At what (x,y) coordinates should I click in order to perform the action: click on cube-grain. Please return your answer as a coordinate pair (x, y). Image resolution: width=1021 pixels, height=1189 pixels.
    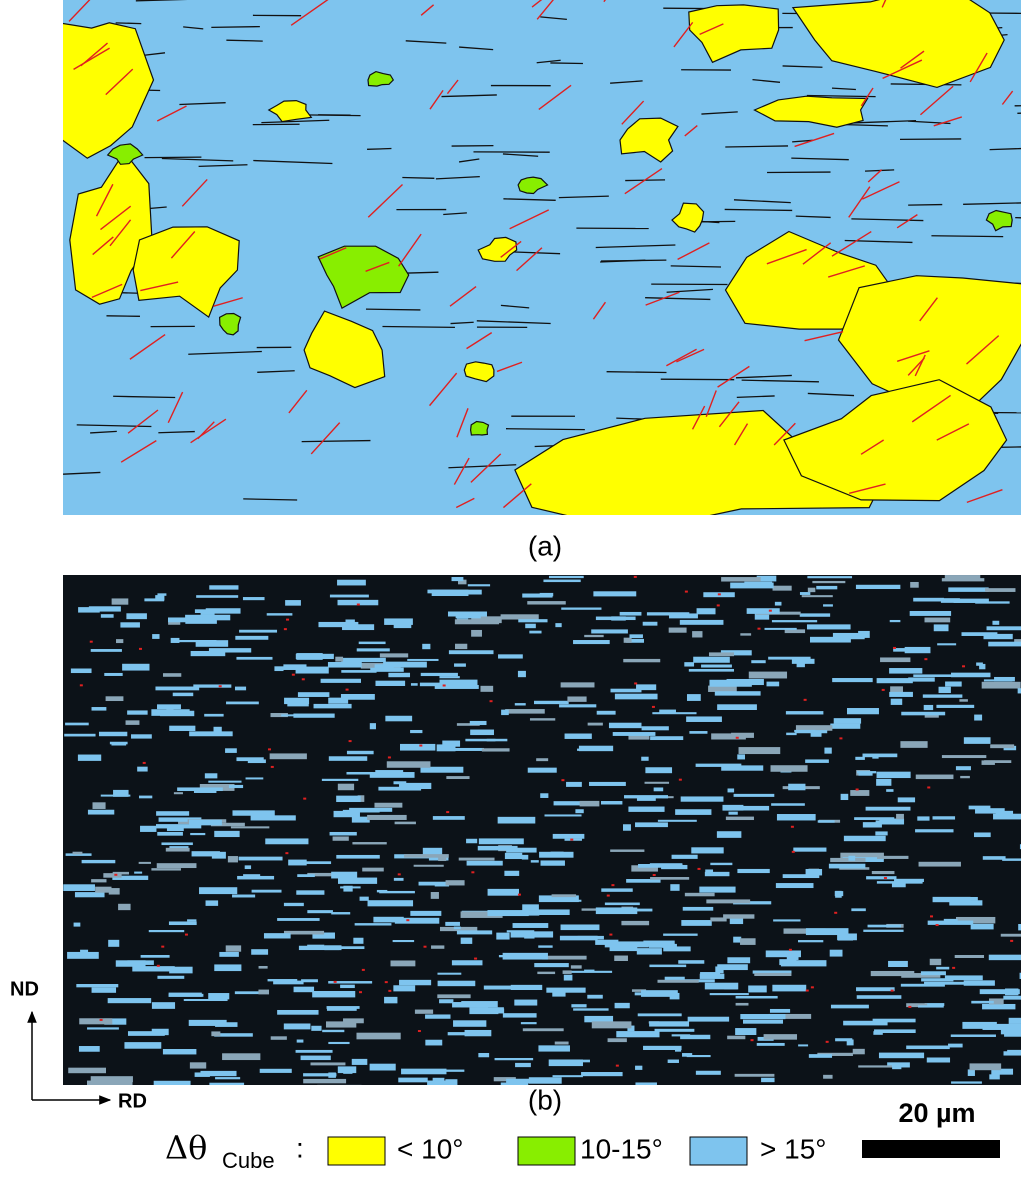
    Looking at the image, I should click on (895, 440).